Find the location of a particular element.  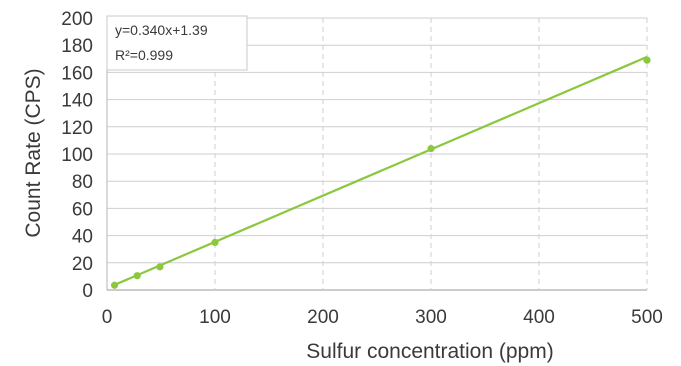

x-tick-label: 0 is located at coordinates (107, 317).